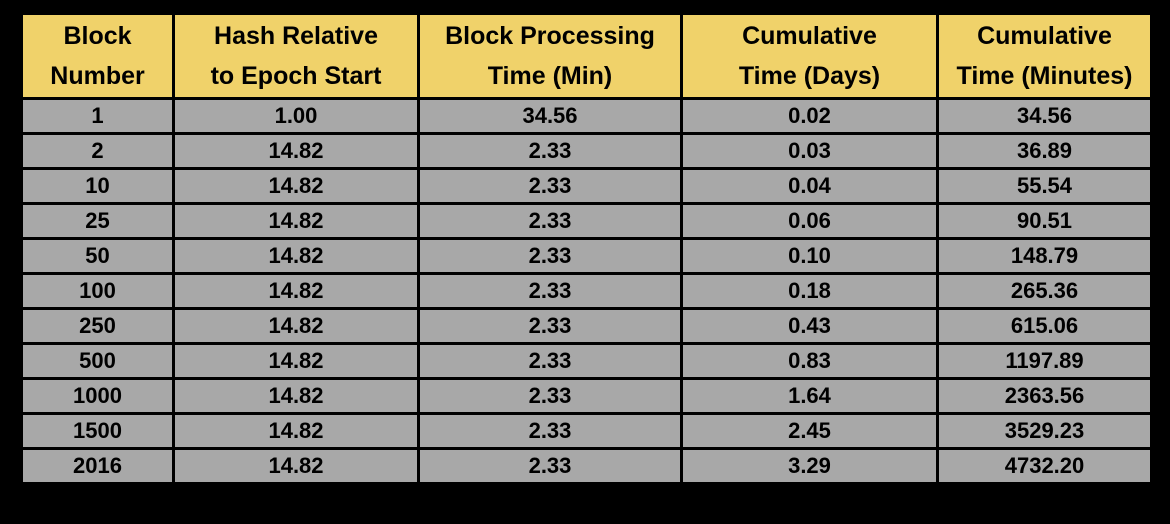 Image resolution: width=1170 pixels, height=524 pixels. What do you see at coordinates (809, 291) in the screenshot?
I see `cell-cumulative-days: 0.18` at bounding box center [809, 291].